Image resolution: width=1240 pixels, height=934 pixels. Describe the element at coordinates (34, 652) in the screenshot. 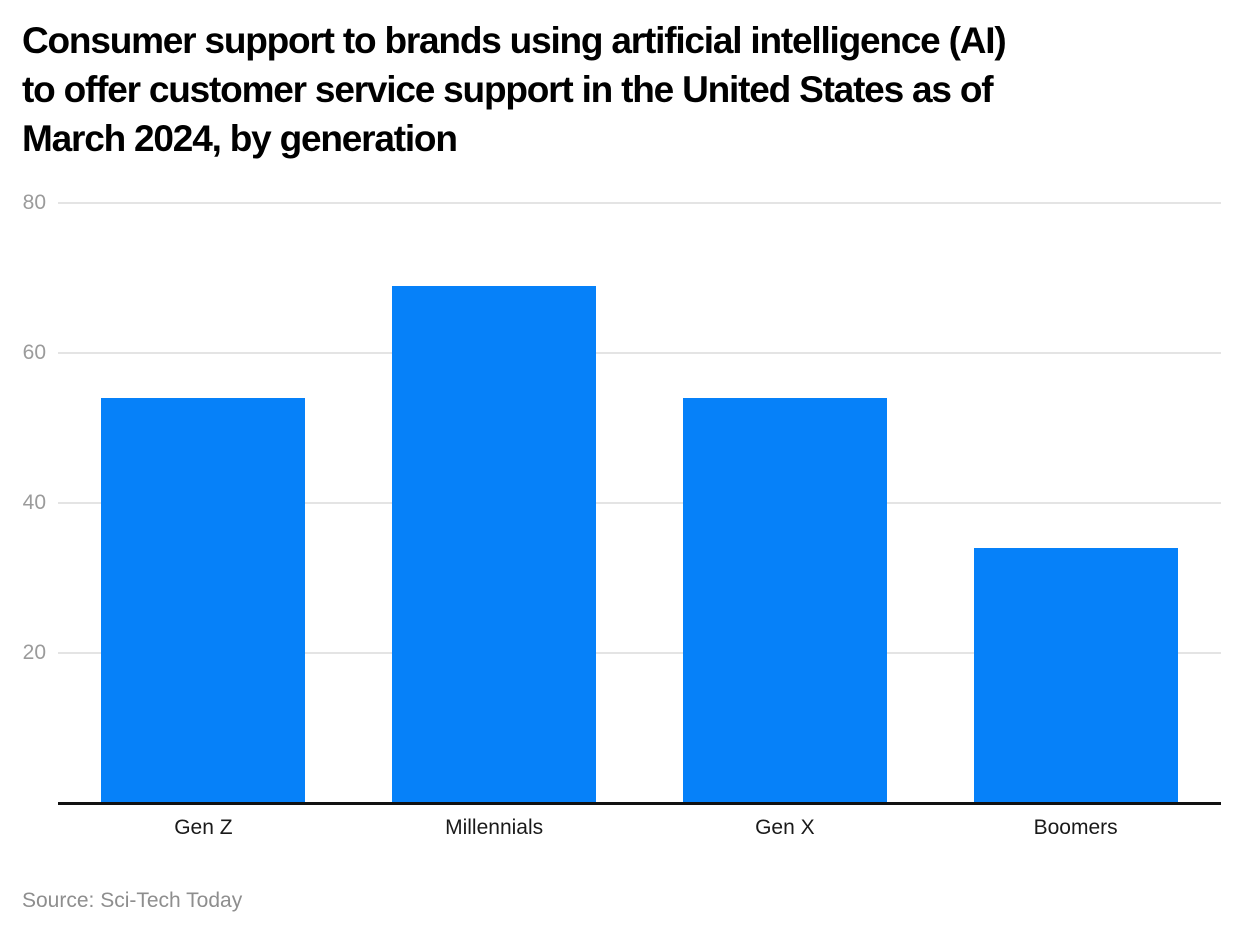

I see `y-tick-label-20: 20` at that location.